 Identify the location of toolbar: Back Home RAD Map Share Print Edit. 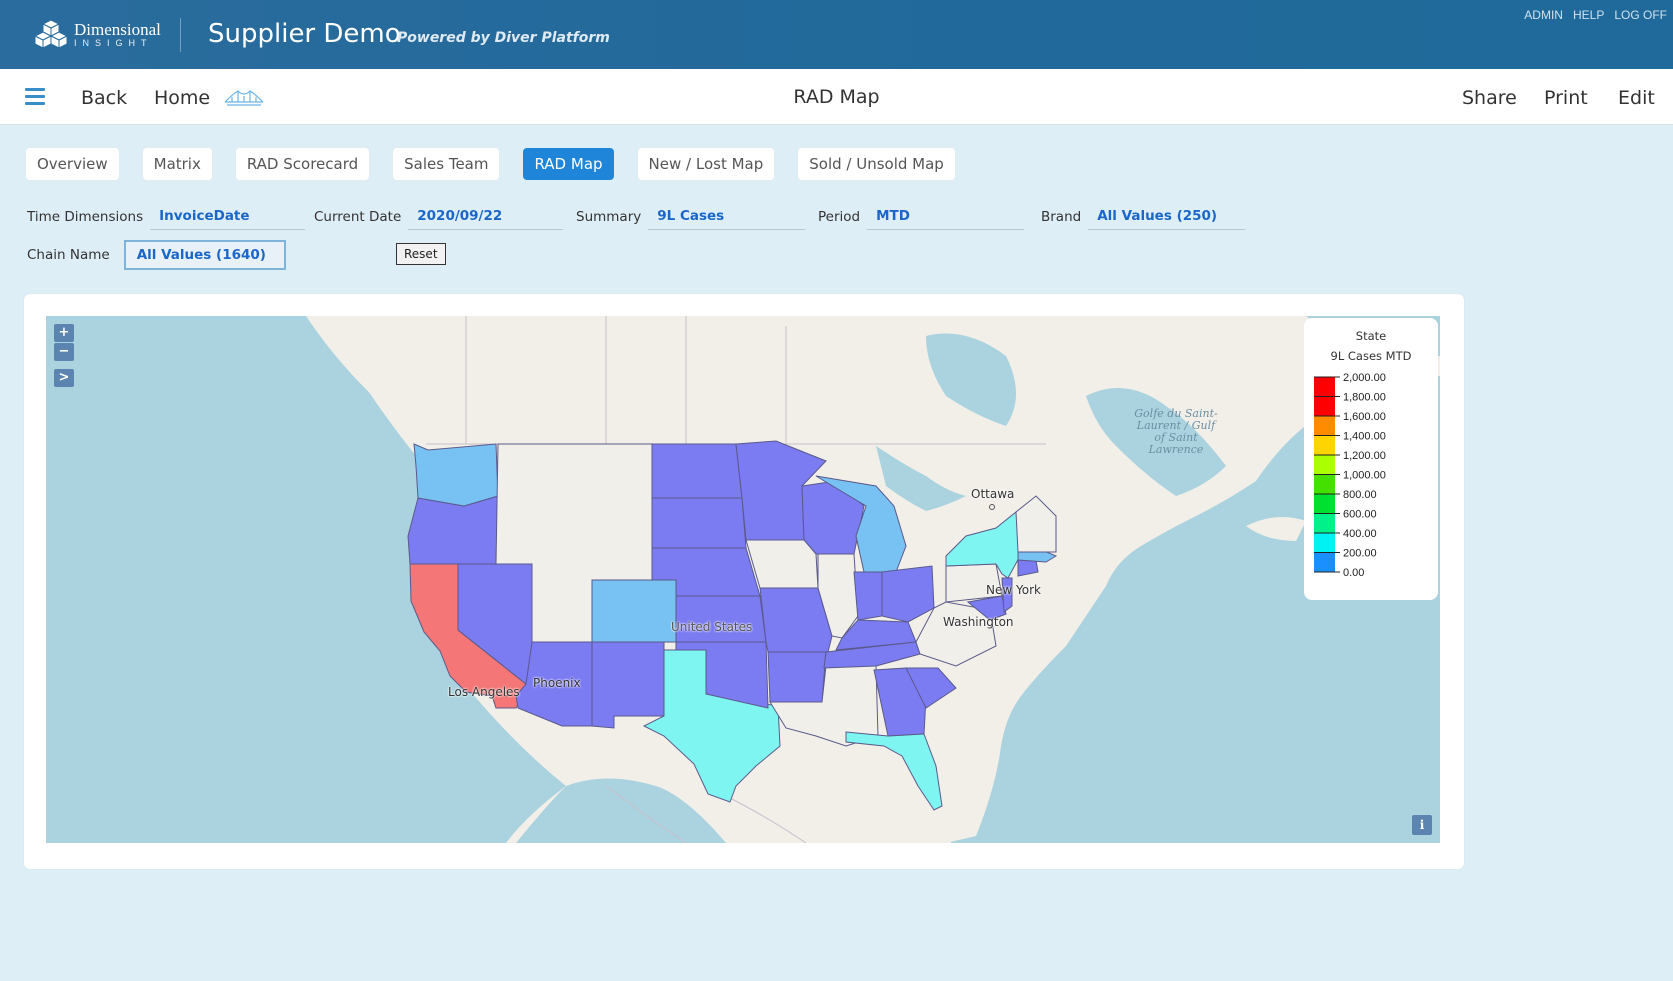
(836, 97).